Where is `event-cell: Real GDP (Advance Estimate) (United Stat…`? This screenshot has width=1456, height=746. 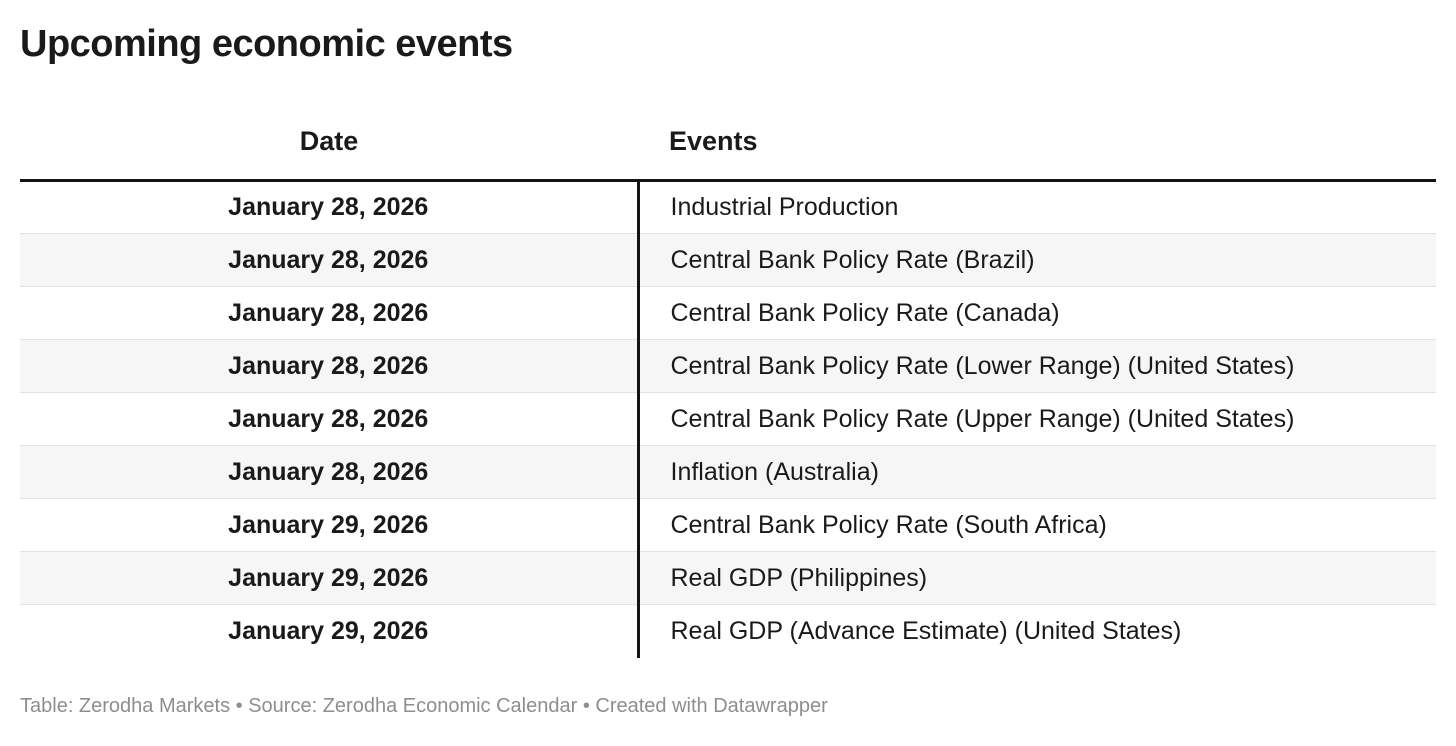 event-cell: Real GDP (Advance Estimate) (United Stat… is located at coordinates (1036, 631).